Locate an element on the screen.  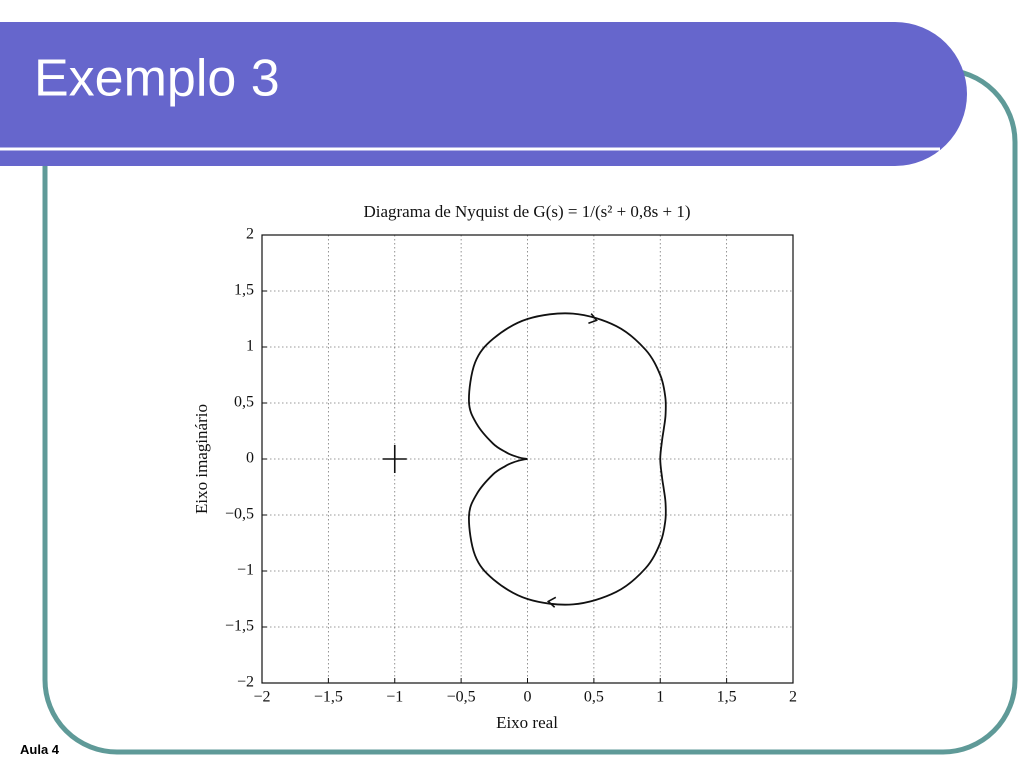
x-tick-label: −2 is located at coordinates (261, 697).